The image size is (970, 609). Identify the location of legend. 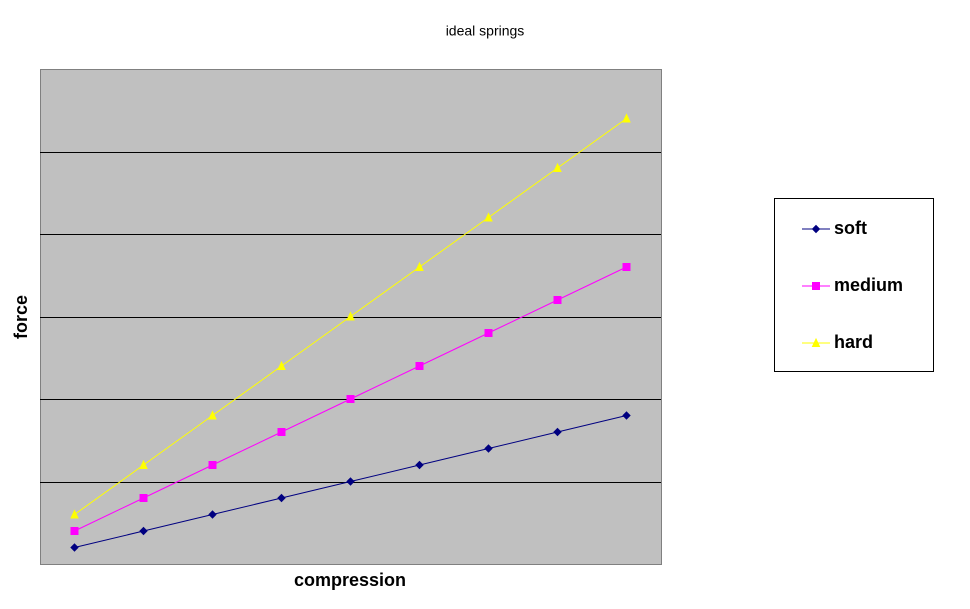
(854, 285).